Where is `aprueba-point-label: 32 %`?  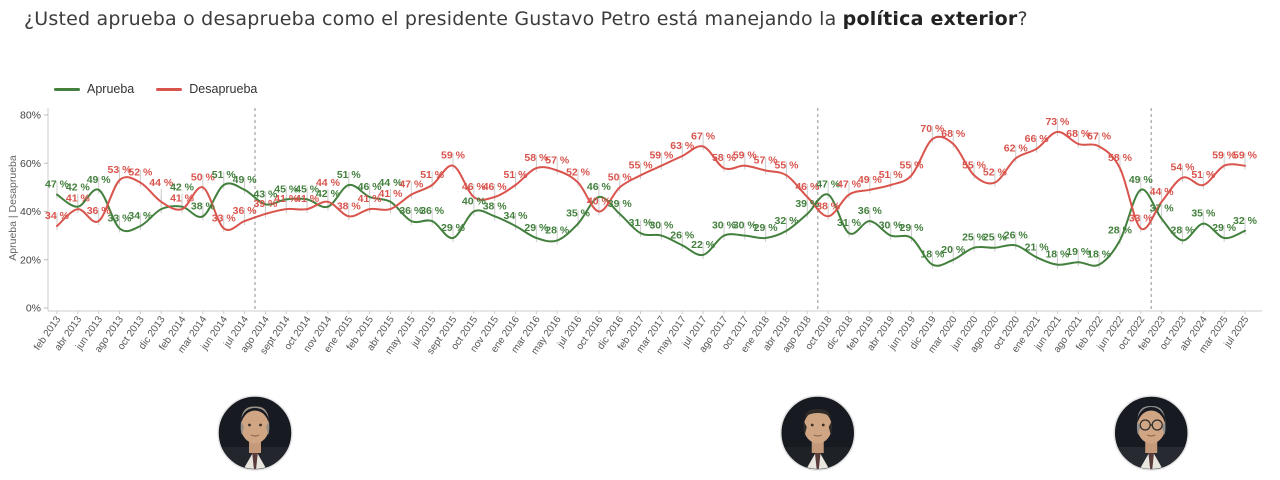
aprueba-point-label: 32 % is located at coordinates (787, 221).